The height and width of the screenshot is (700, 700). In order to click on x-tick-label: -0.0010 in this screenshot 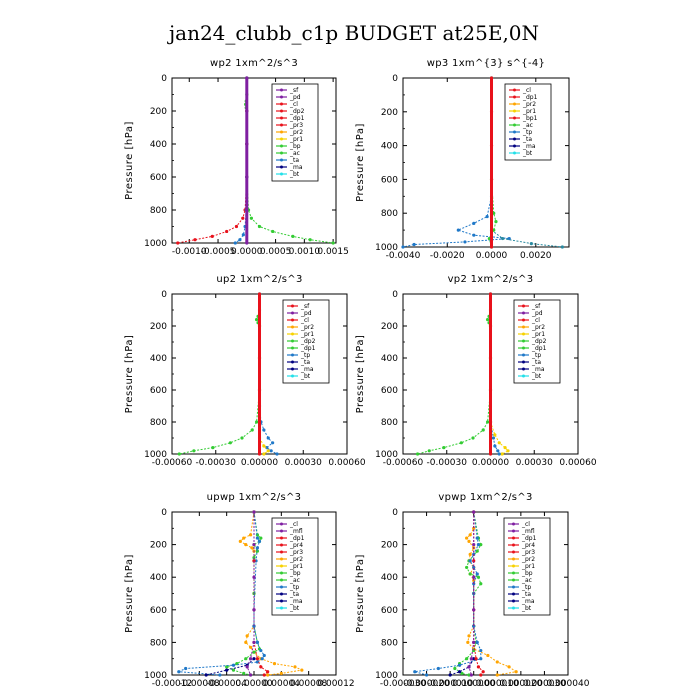, I will do `click(189, 252)`.